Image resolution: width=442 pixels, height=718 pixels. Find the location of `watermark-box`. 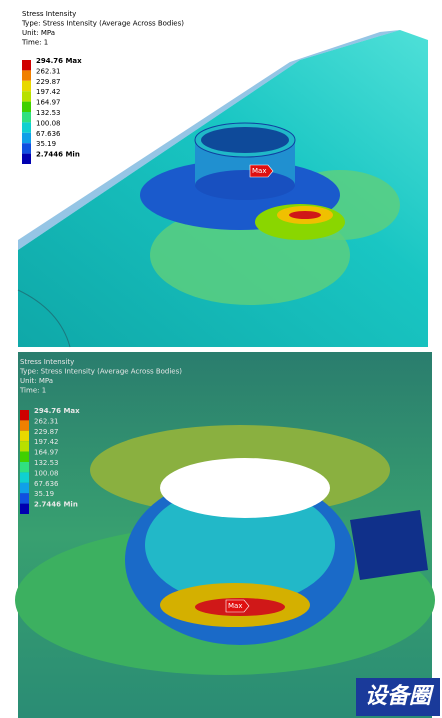

watermark-box is located at coordinates (398, 697).